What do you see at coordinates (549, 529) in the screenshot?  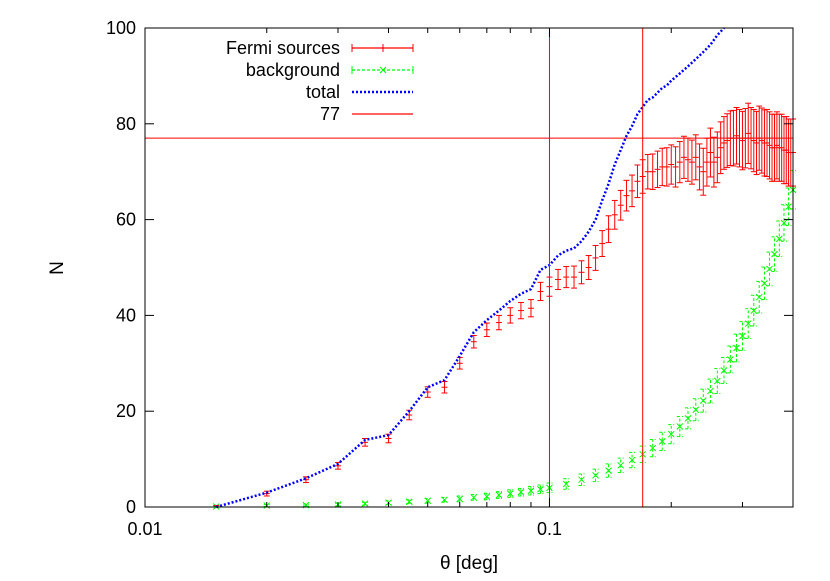 I see `x-tick-label: 0.1` at bounding box center [549, 529].